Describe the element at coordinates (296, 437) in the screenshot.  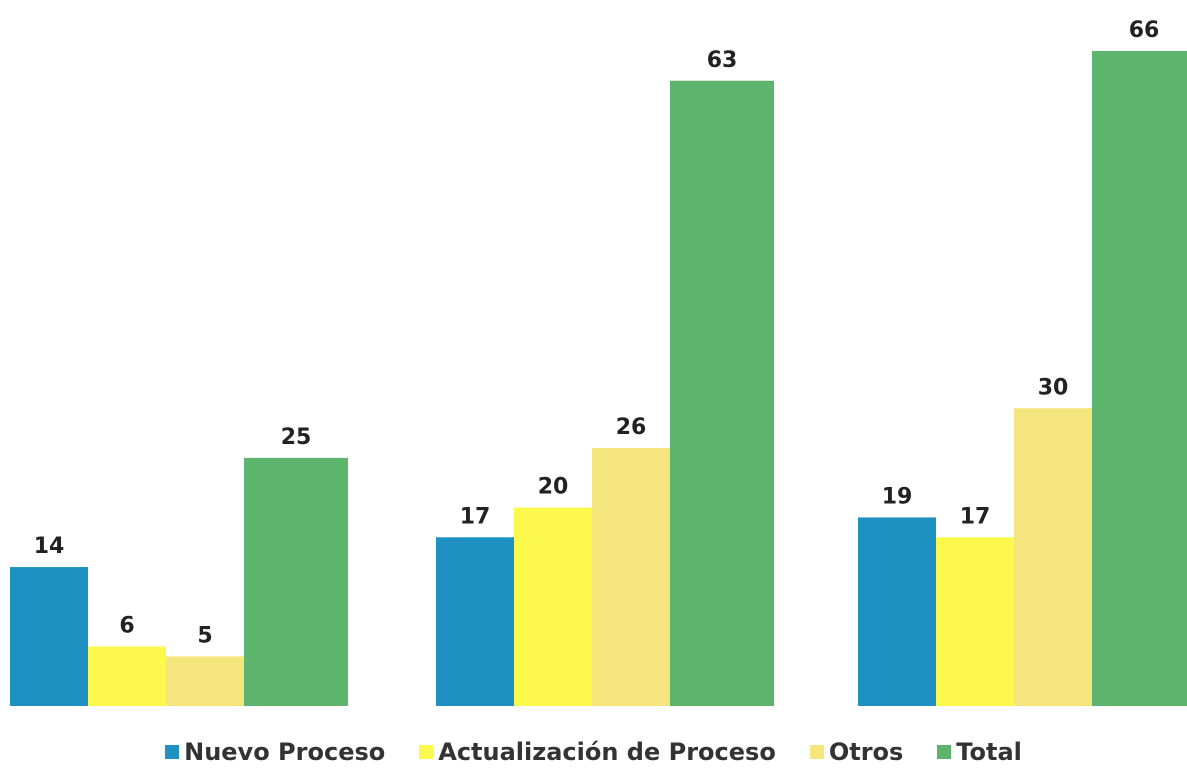
I see `data-label-total-1: 25` at that location.